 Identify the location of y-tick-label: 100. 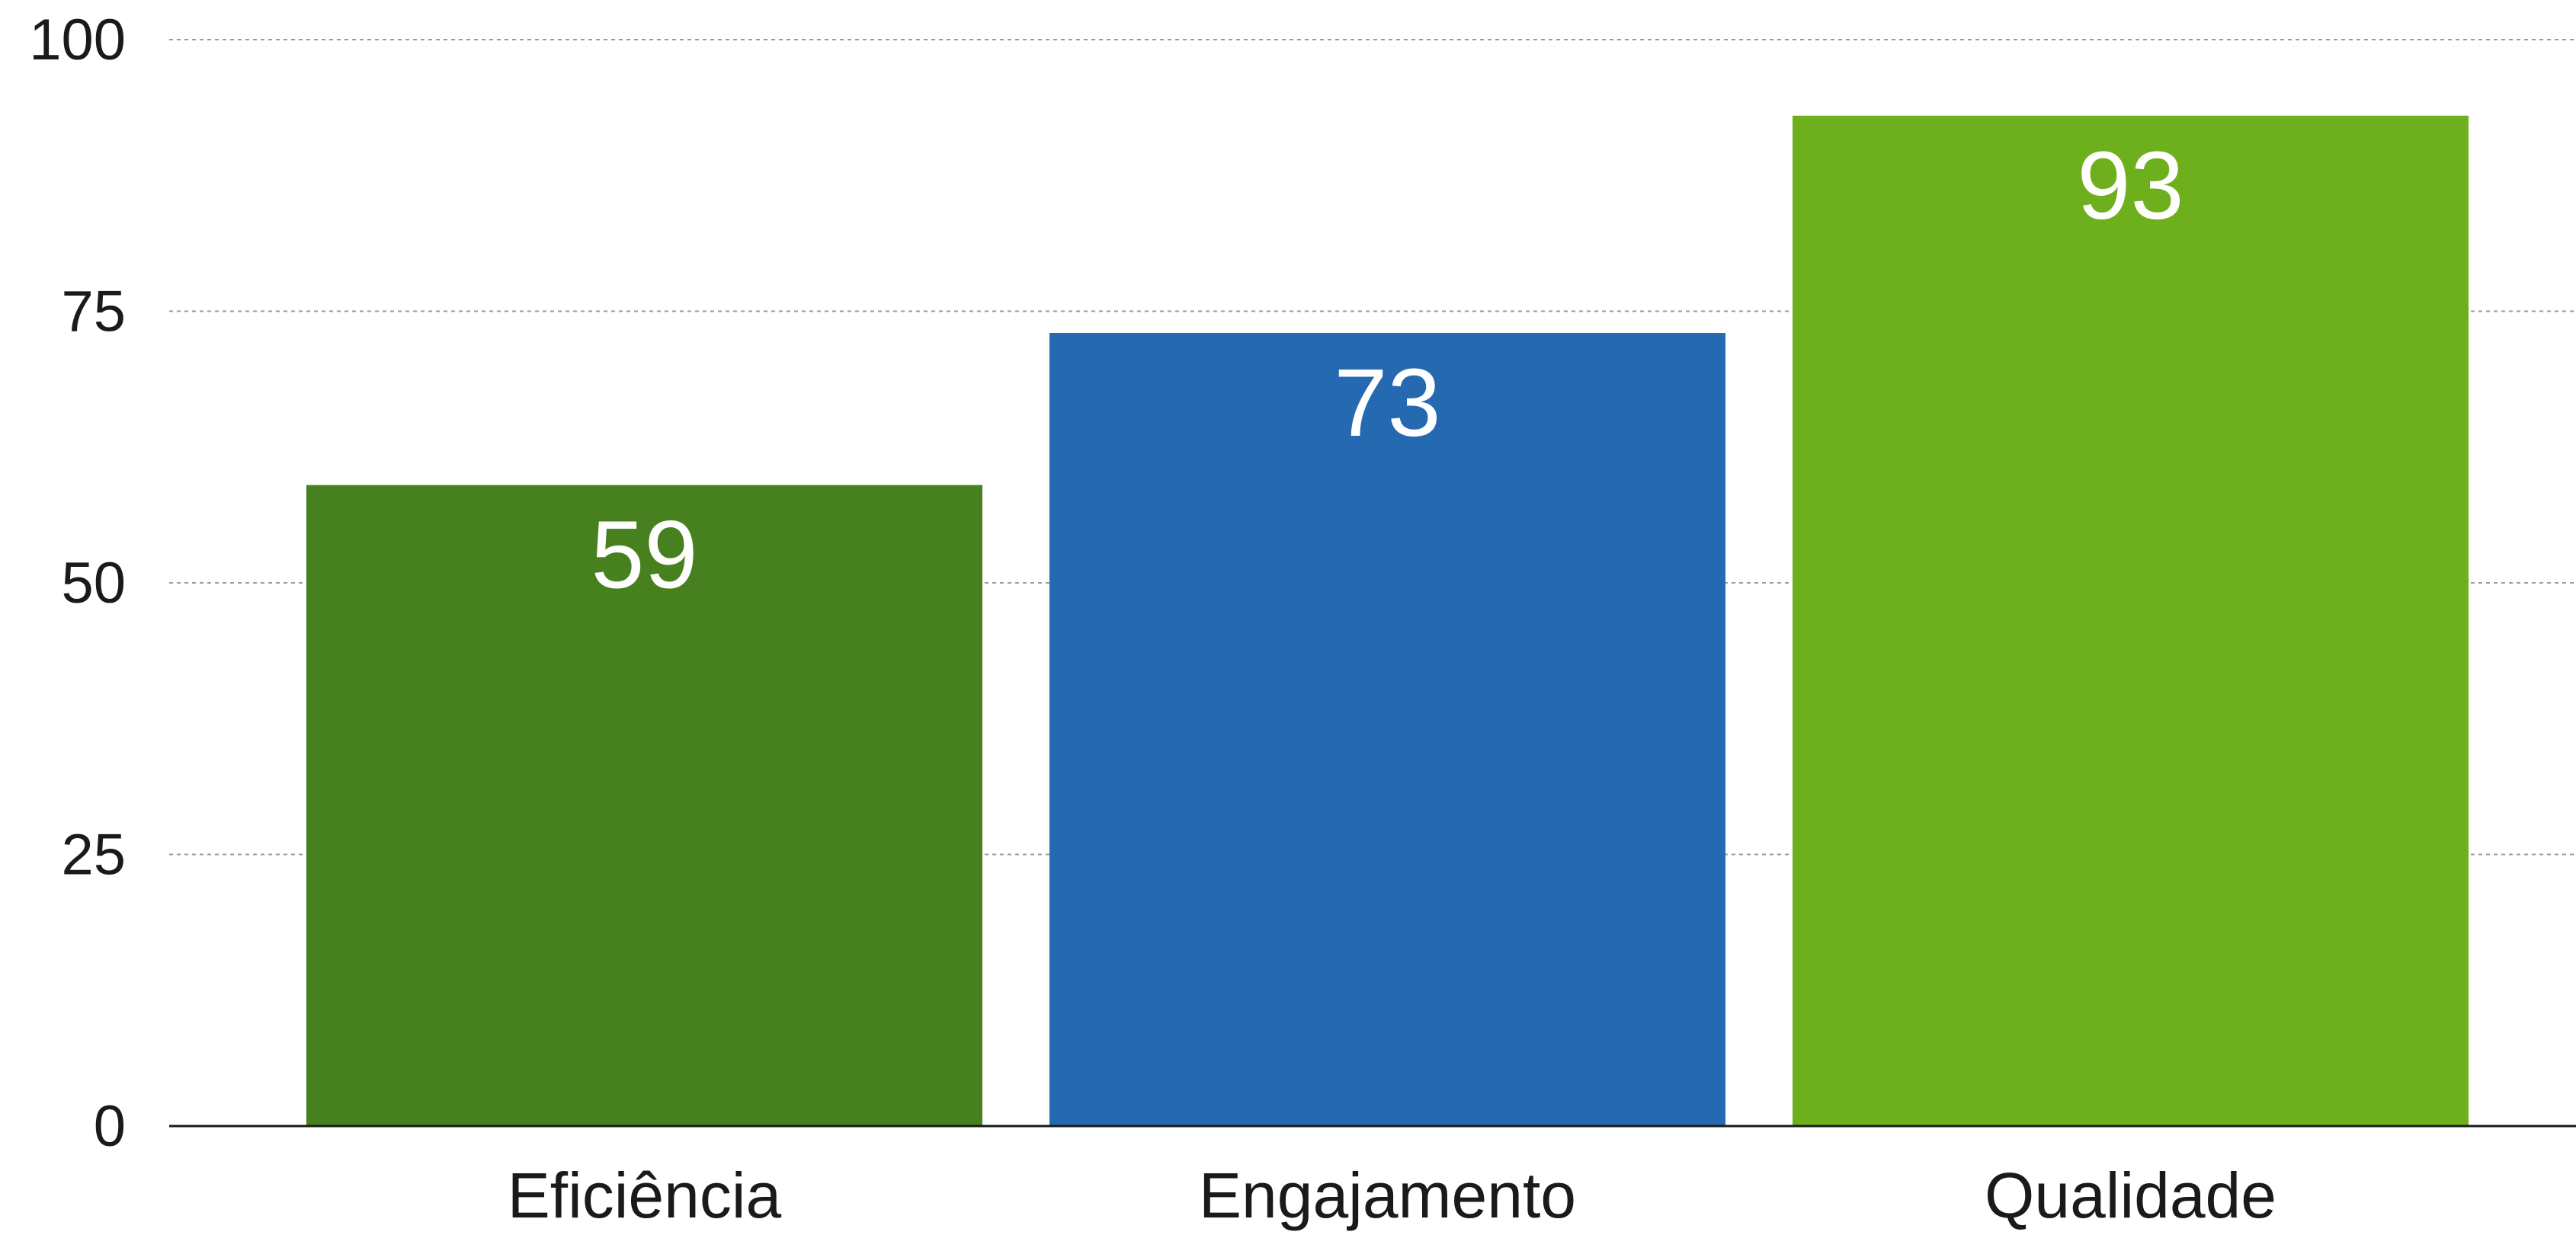
(77, 40).